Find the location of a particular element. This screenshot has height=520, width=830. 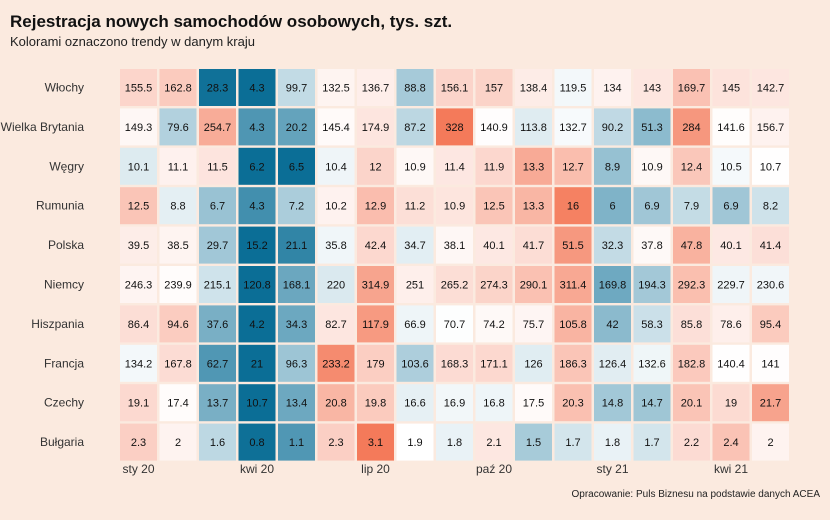

cell-value: 51.3 is located at coordinates (651, 128).